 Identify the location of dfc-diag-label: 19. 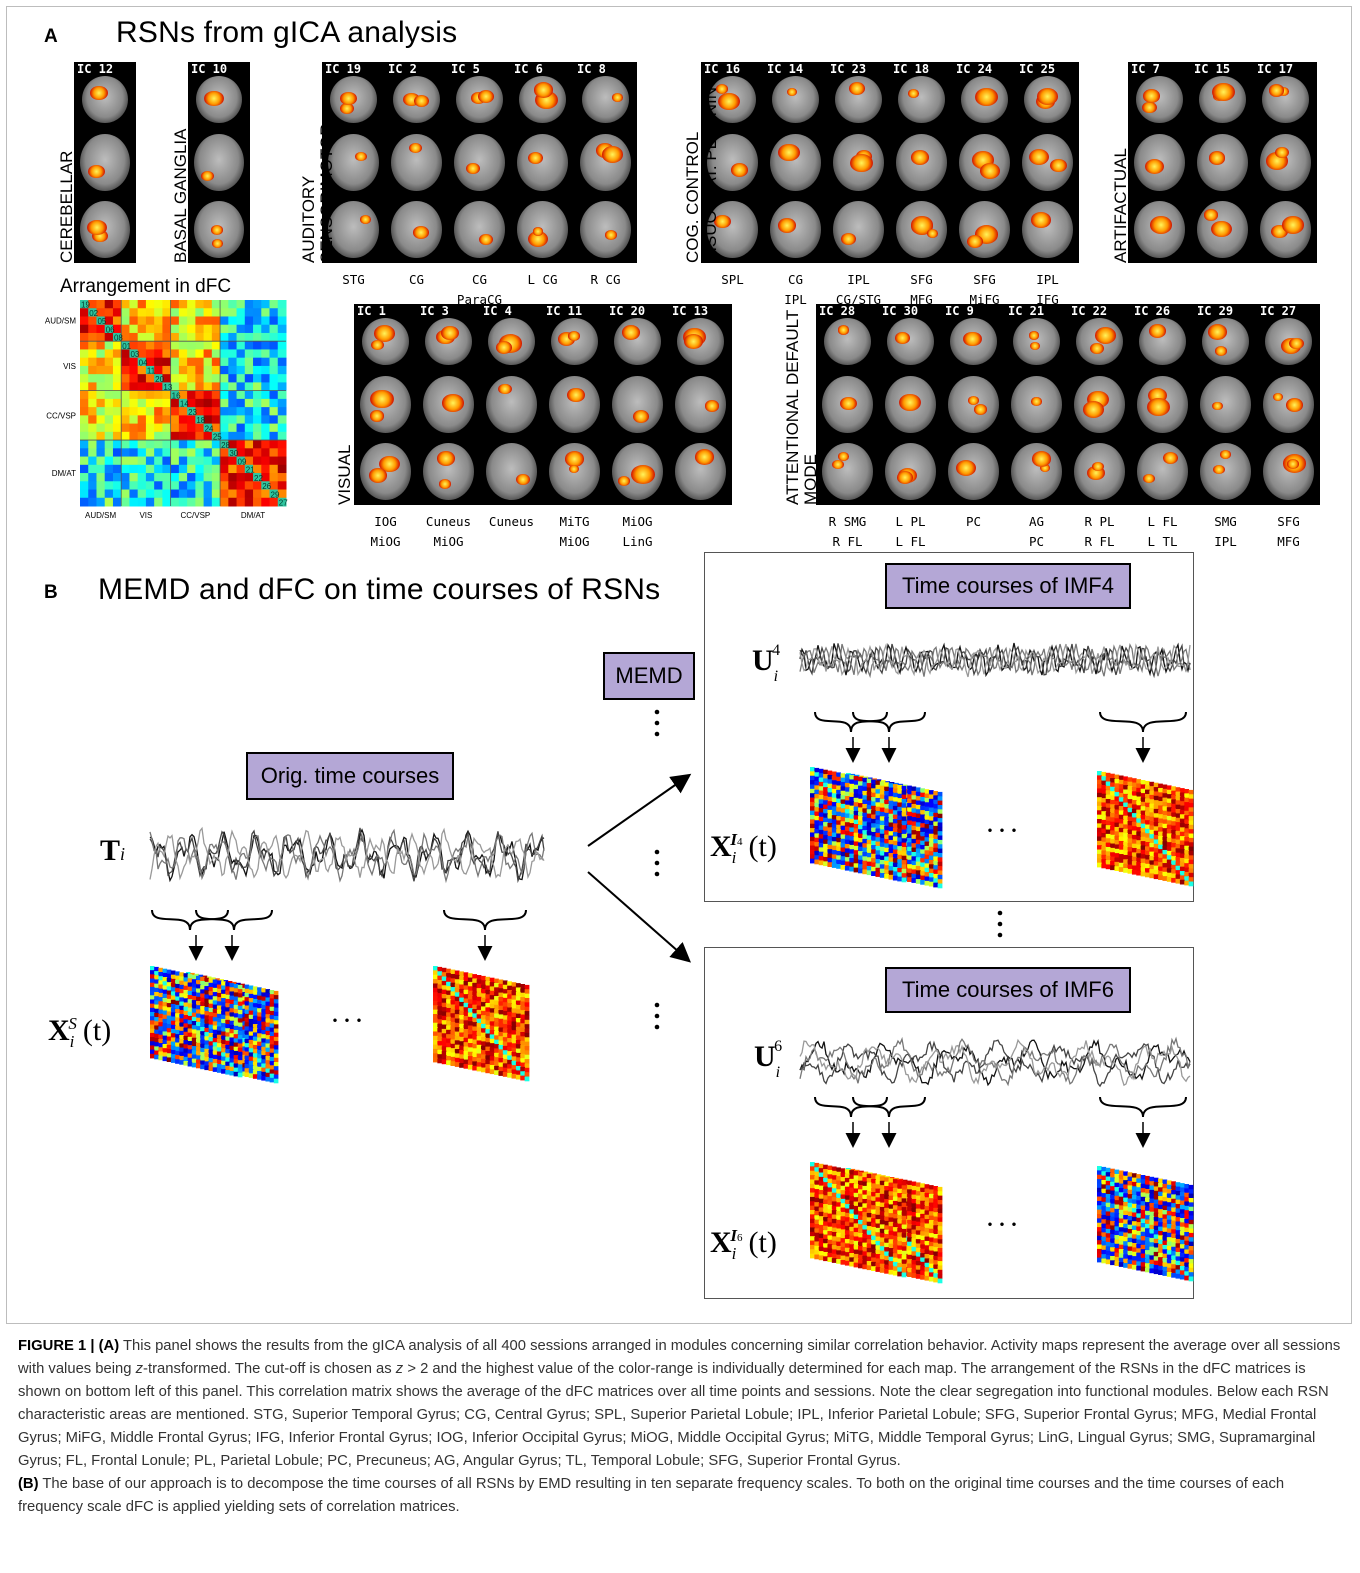
(85, 305).